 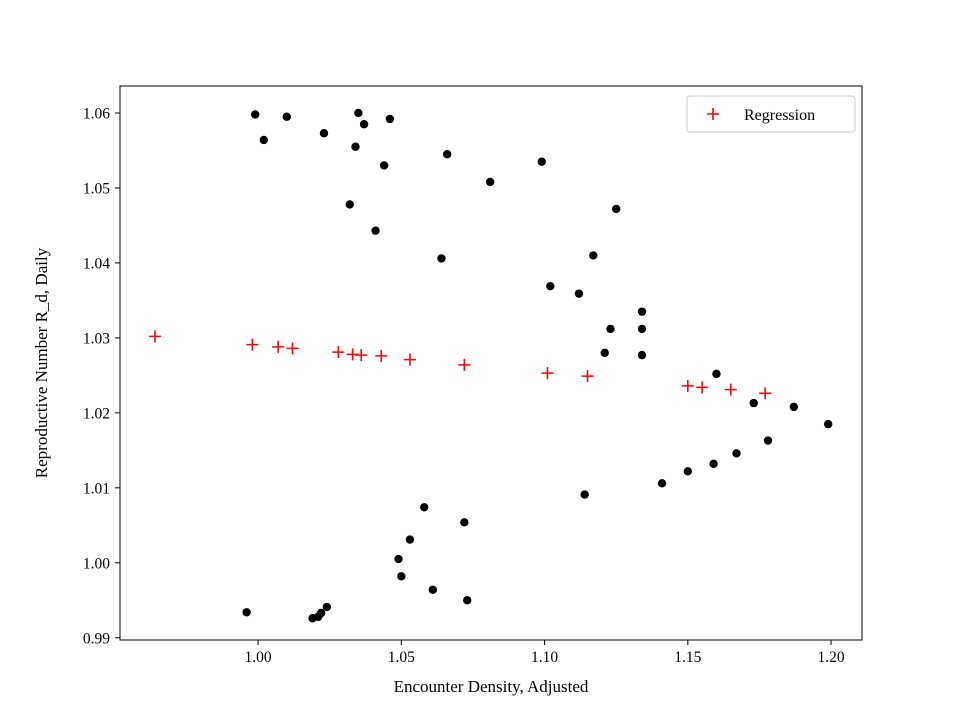 I want to click on regression-points-layer, so click(x=460, y=365).